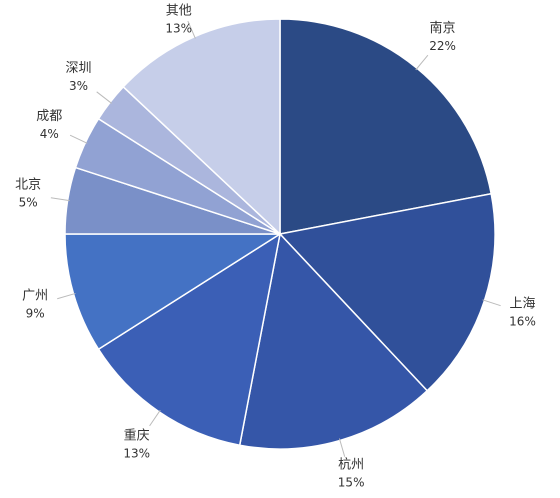 This screenshot has height=498, width=560. Describe the element at coordinates (78, 86) in the screenshot. I see `slice-value-label: 3%` at that location.